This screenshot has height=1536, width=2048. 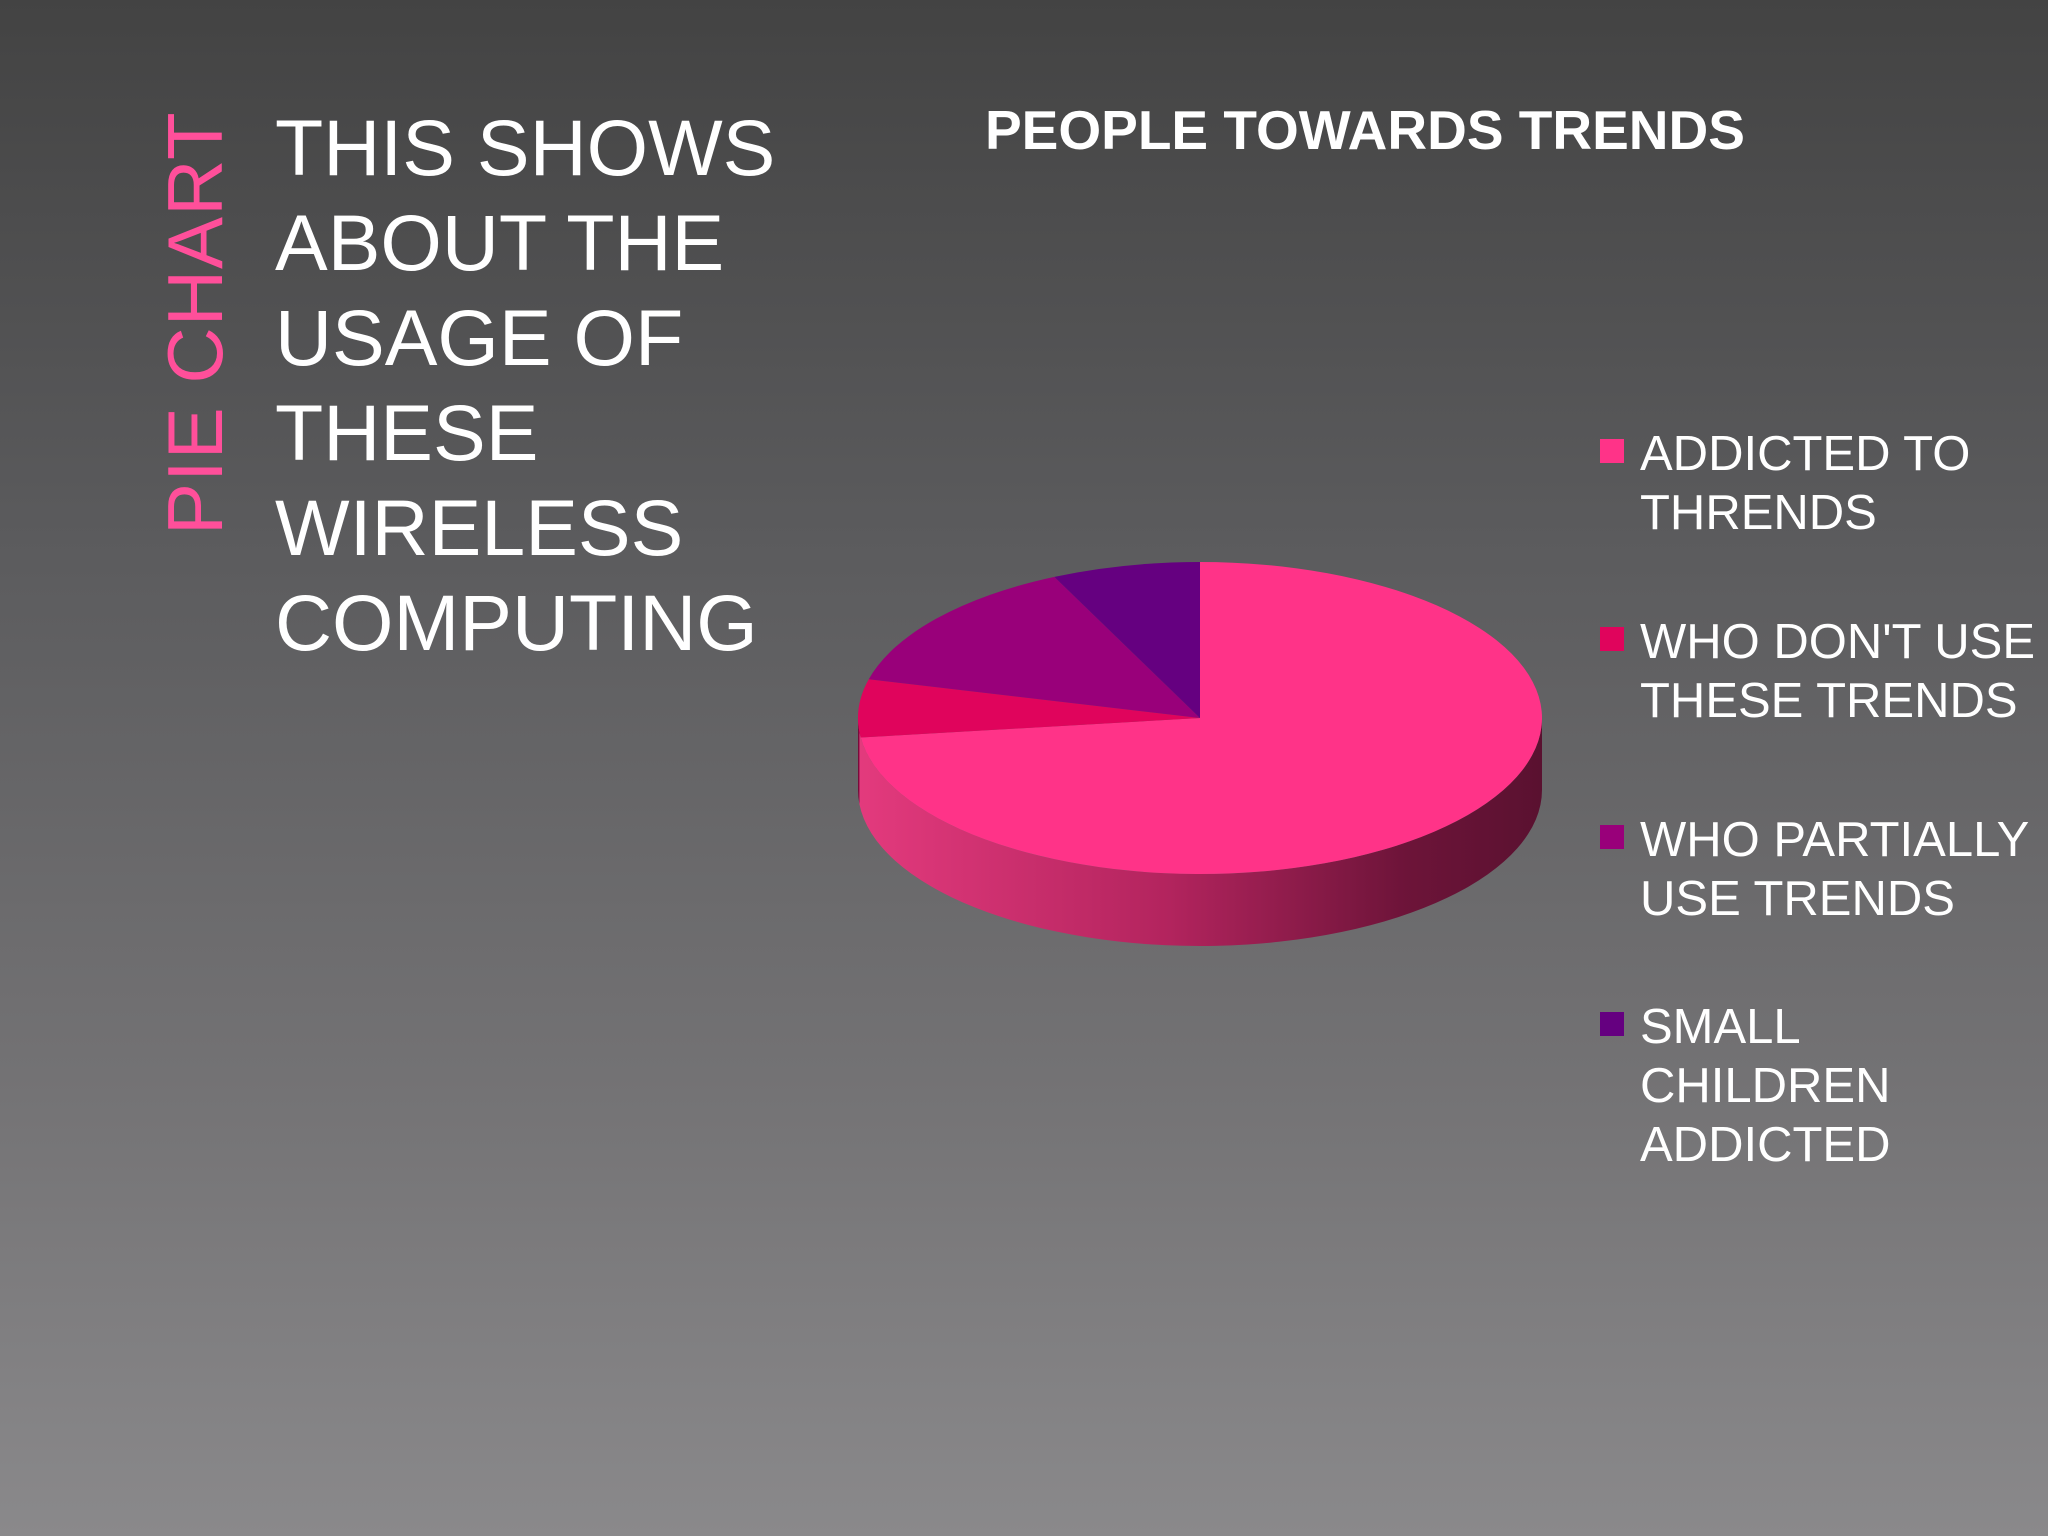 I want to click on legend-label: ADDICTED TO THRENDS, so click(x=1805, y=483).